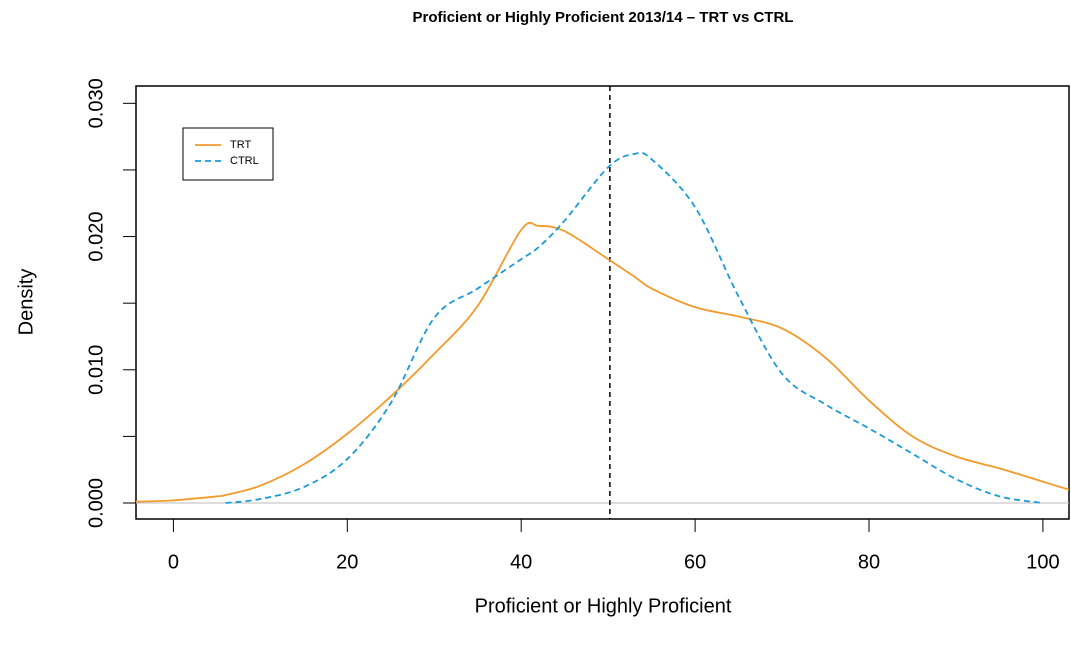  I want to click on x-tick-label: 0, so click(173, 562).